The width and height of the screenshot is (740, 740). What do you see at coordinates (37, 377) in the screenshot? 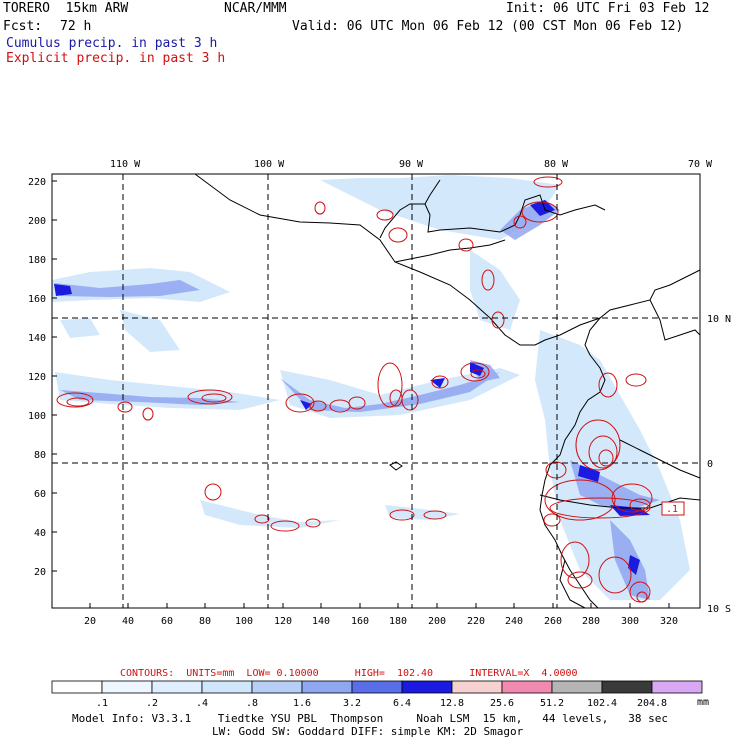
I see `y-tick-label: 120` at bounding box center [37, 377].